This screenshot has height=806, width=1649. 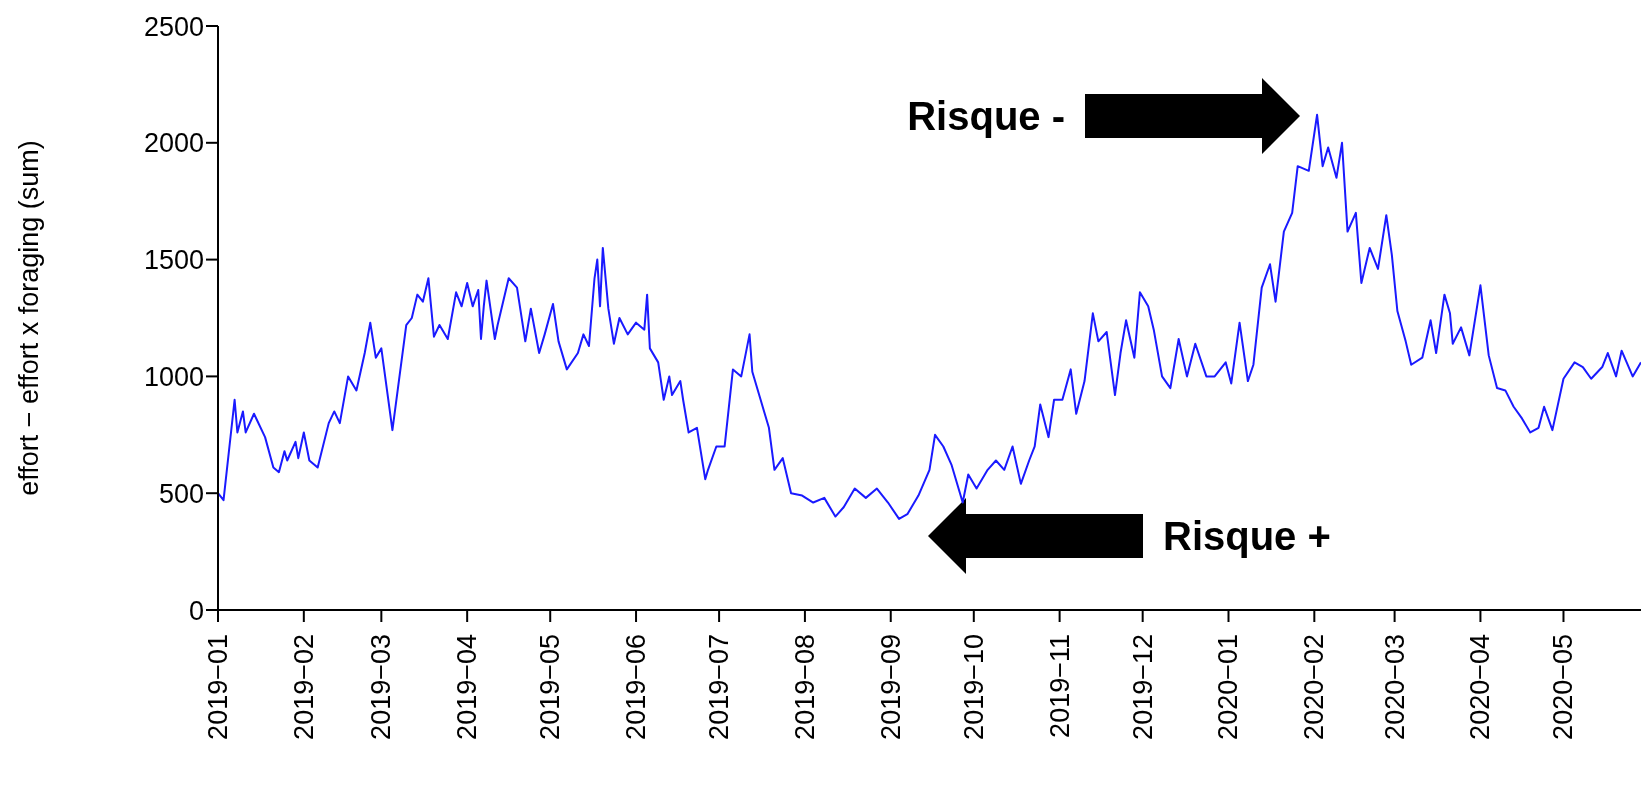 What do you see at coordinates (890, 687) in the screenshot?
I see `x-tick-label: 2019−09` at bounding box center [890, 687].